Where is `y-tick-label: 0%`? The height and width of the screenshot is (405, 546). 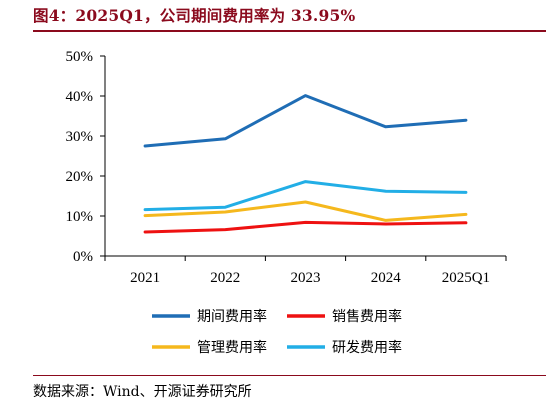 y-tick-label: 0% is located at coordinates (83, 257).